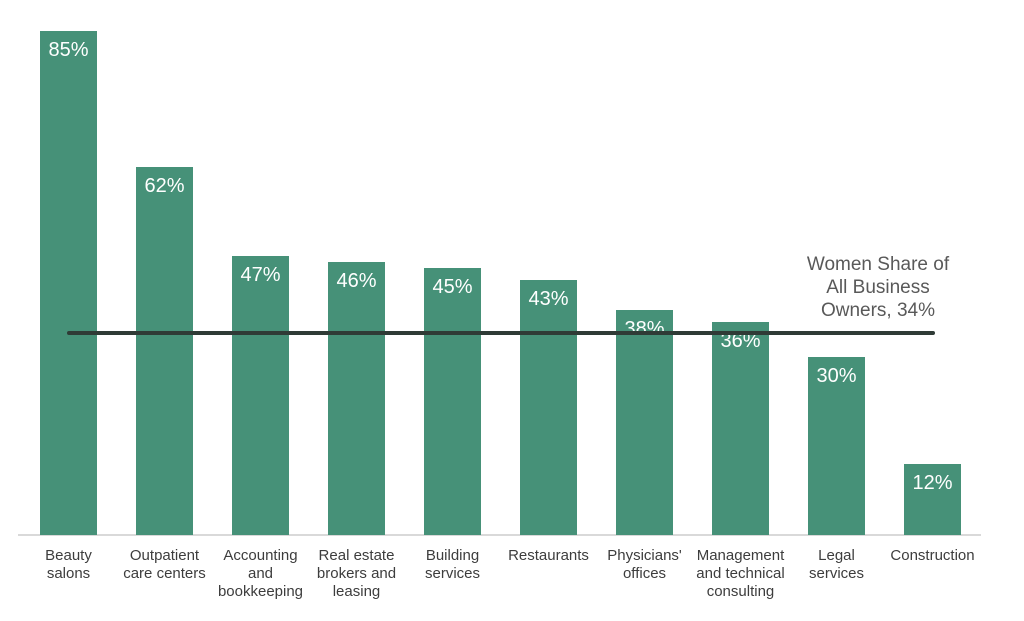  What do you see at coordinates (164, 564) in the screenshot?
I see `category-label: Outpatient care centers` at bounding box center [164, 564].